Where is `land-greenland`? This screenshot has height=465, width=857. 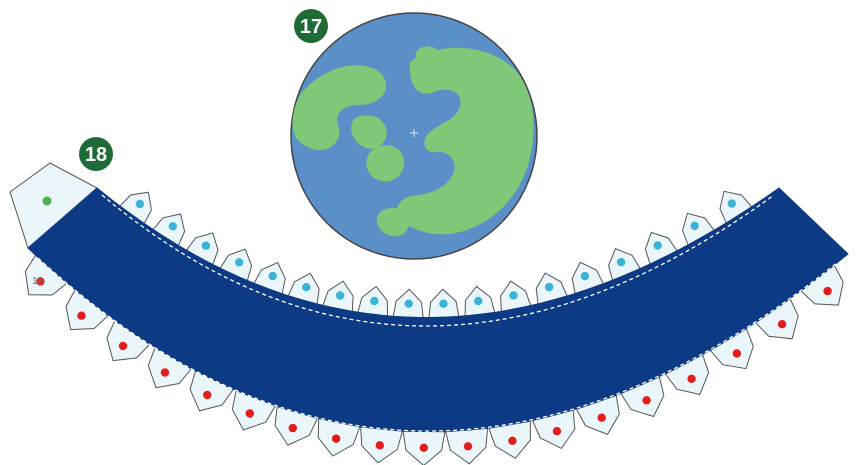 land-greenland is located at coordinates (385, 163).